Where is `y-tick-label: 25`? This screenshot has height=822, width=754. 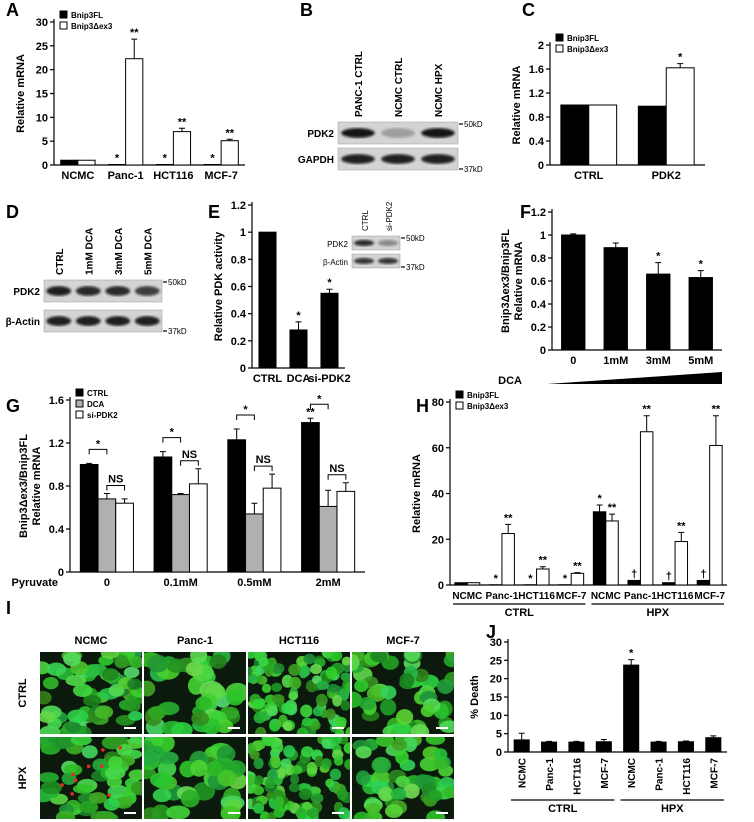 y-tick-label: 25 is located at coordinates (496, 661).